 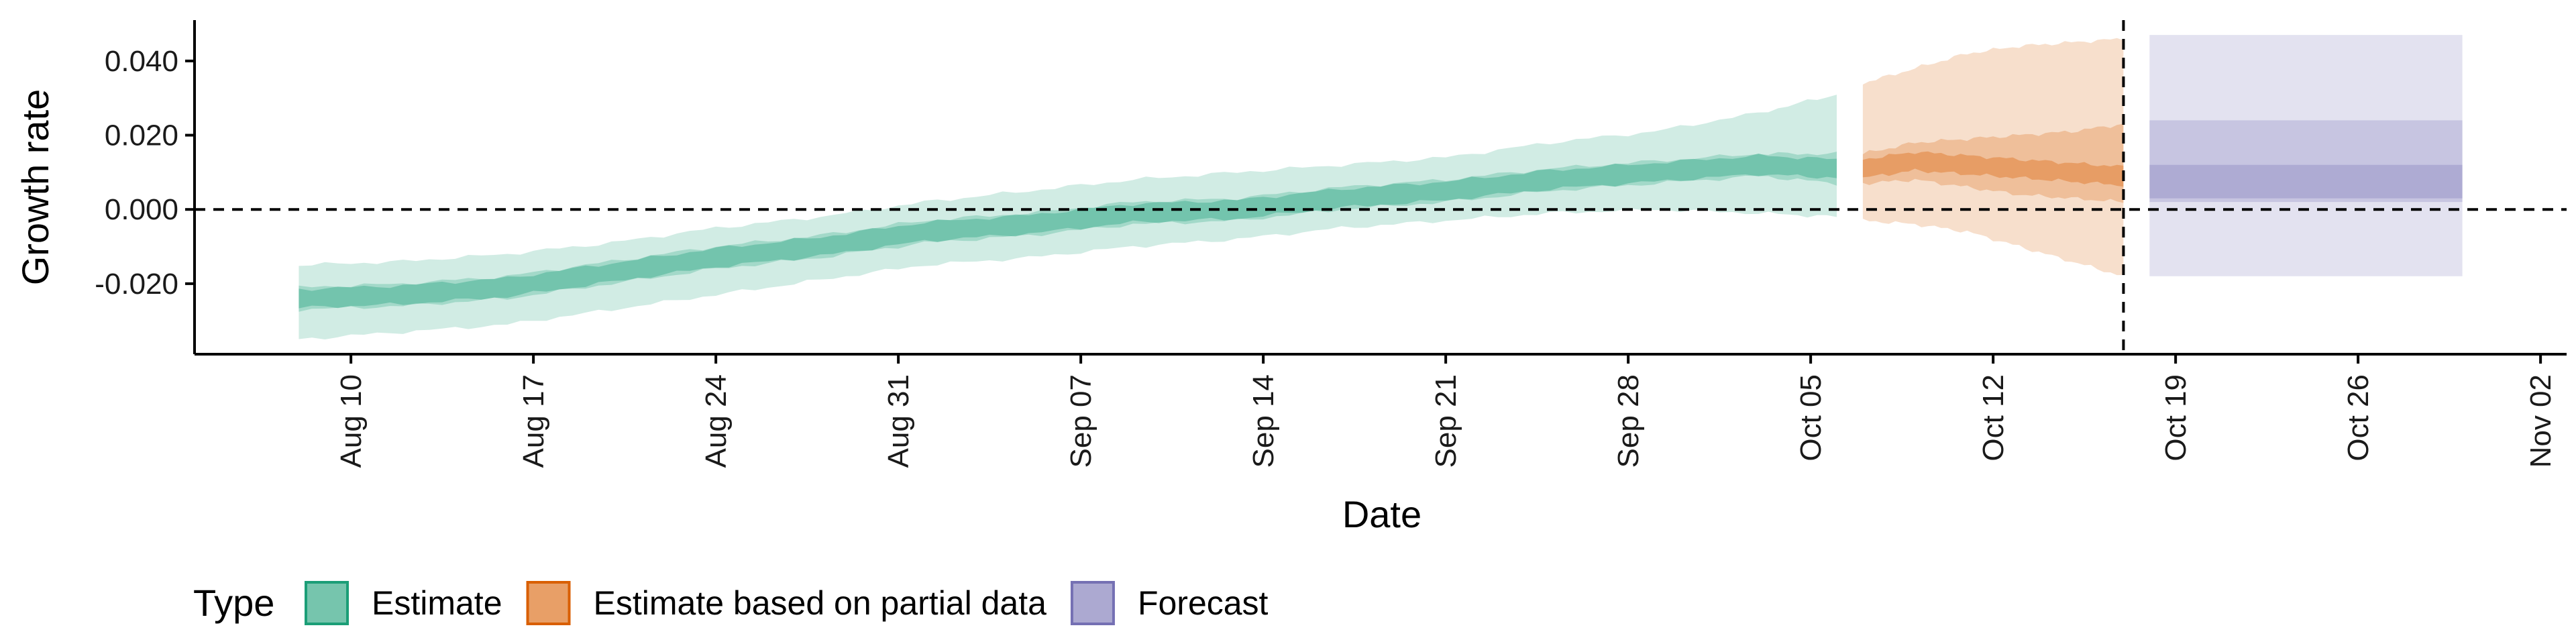 I want to click on legend-label-estimate-based-on-partial-data: Estimate based on partial data, so click(x=820, y=603).